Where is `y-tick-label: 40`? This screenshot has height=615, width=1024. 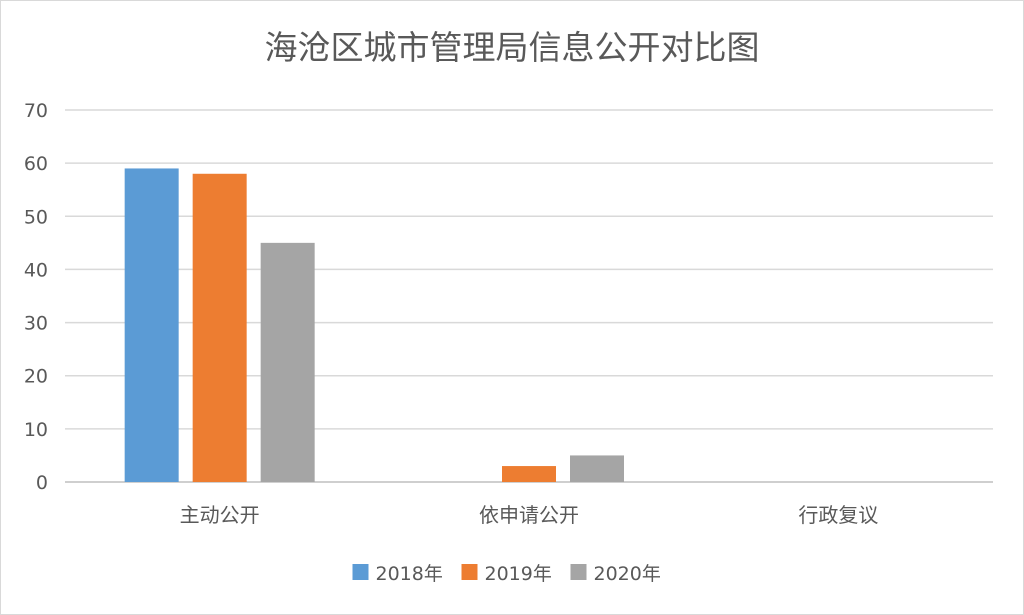
y-tick-label: 40 is located at coordinates (36, 270).